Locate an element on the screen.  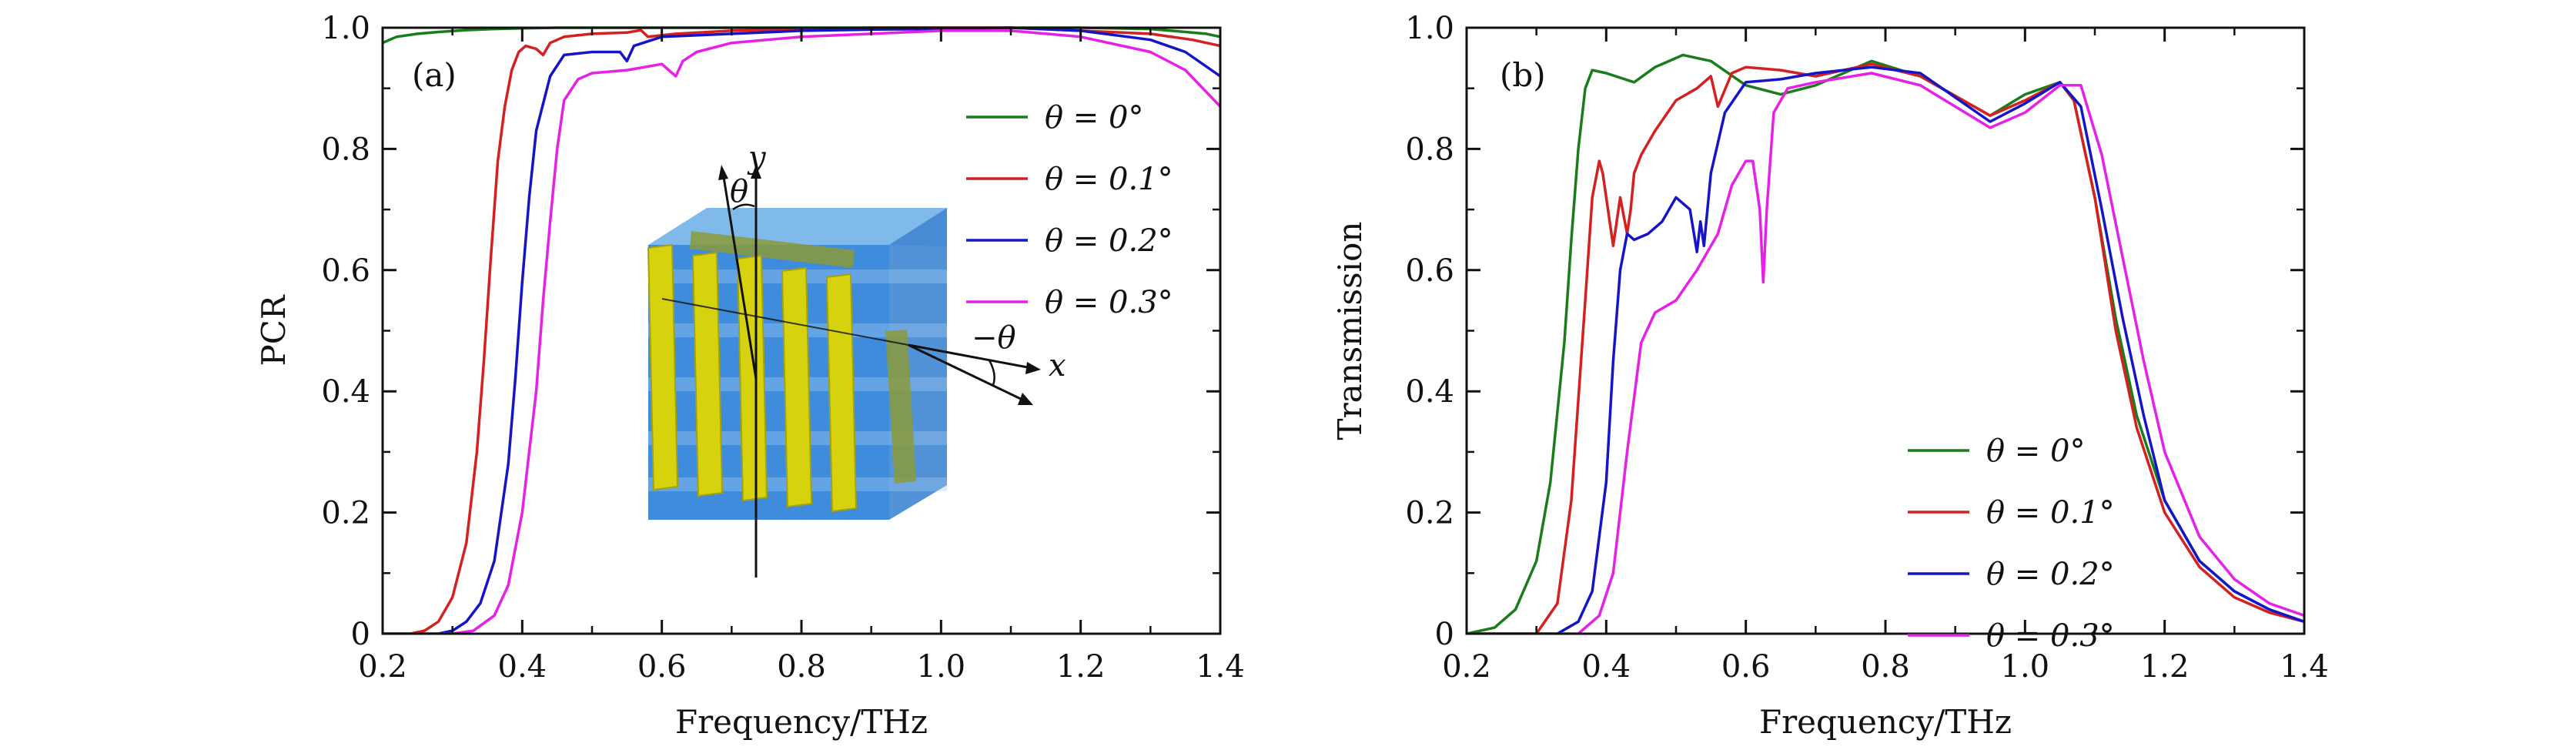
y-axis-title: PCR is located at coordinates (274, 330).